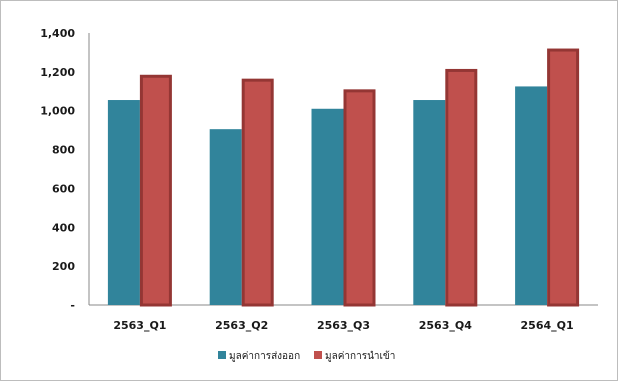  I want to click on y-tick-label: 800, so click(63, 150).